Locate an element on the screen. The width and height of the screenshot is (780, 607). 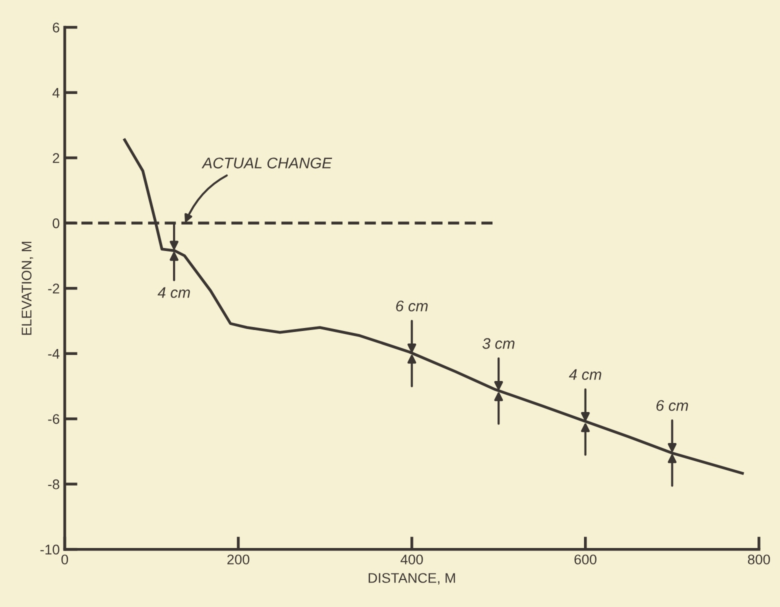
x-tick-label: 200 is located at coordinates (238, 559).